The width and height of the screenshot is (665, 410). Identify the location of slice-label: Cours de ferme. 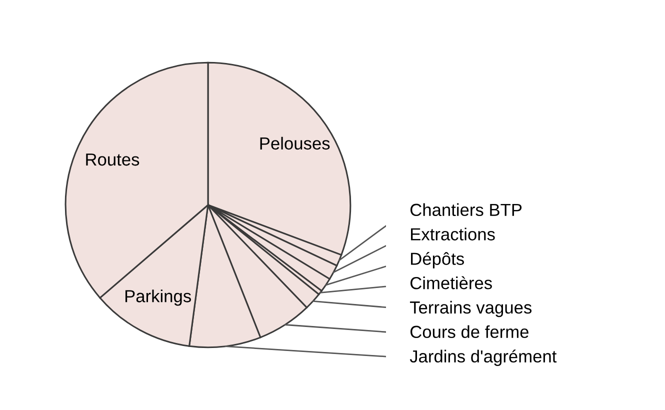
(469, 331).